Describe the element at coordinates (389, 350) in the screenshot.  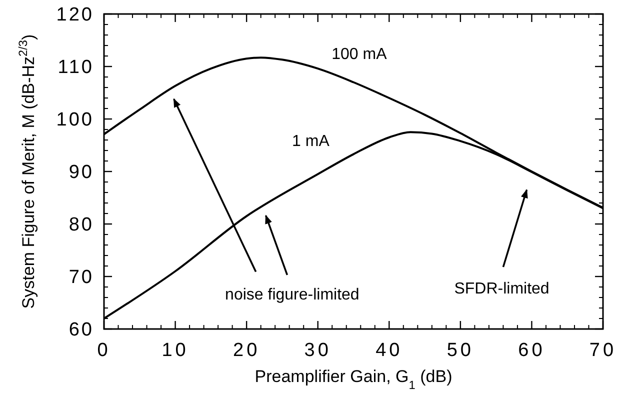
I see `x-tick-label: 40` at that location.